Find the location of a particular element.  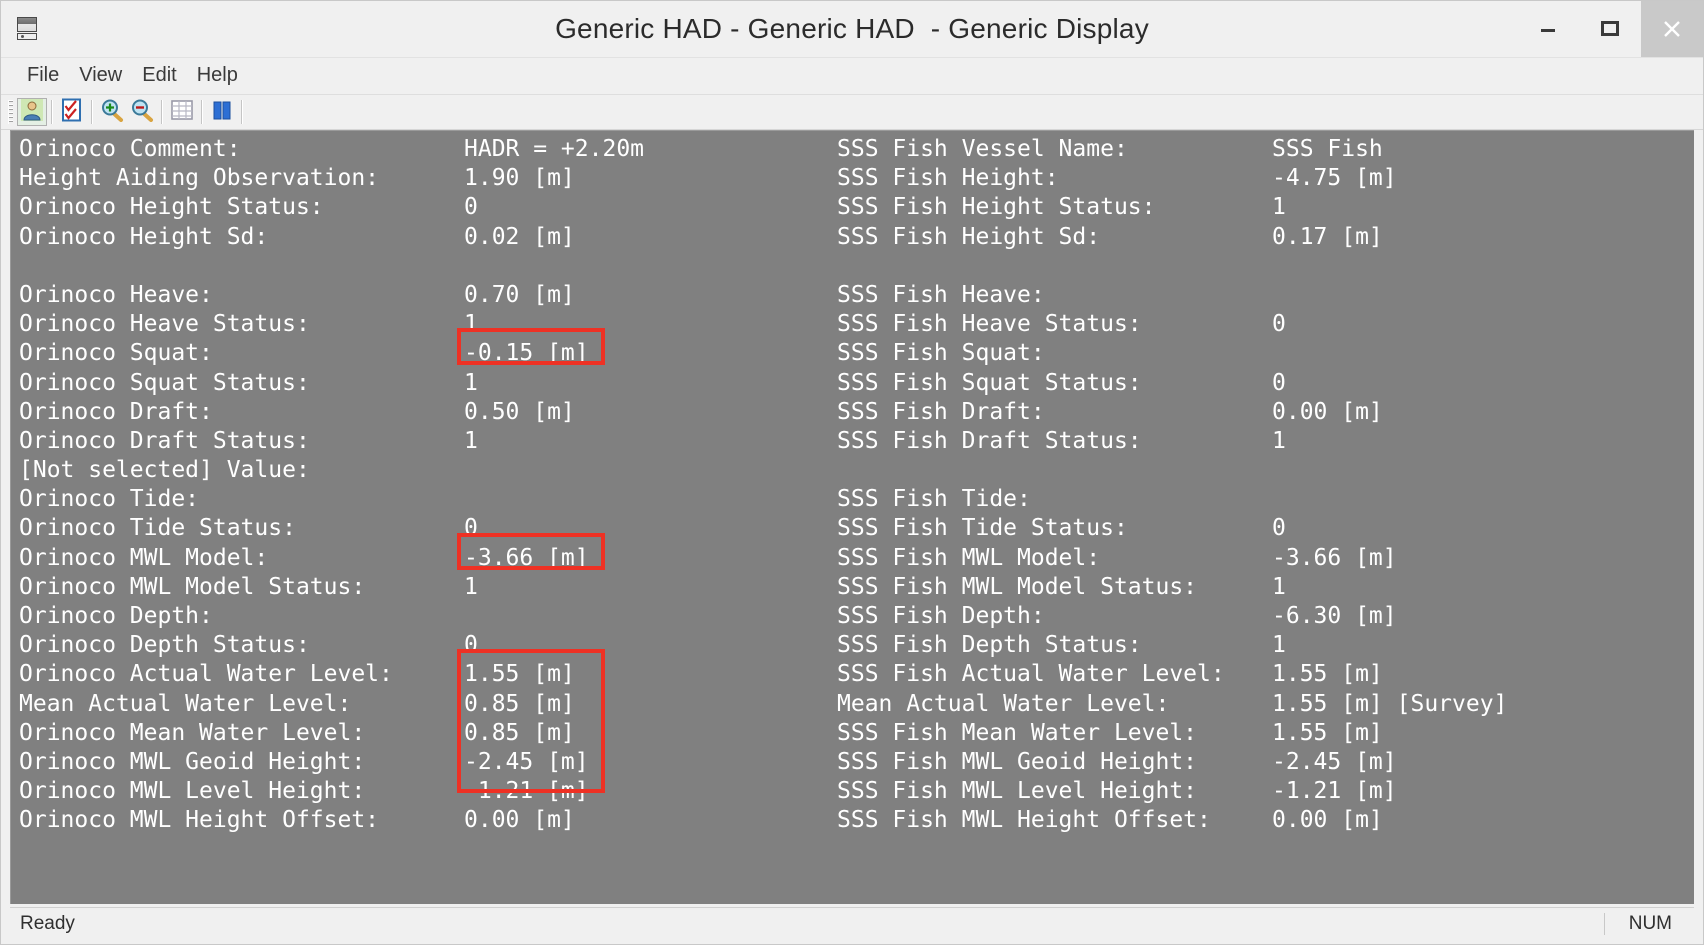

data-row-label: SSS Fish MWL Level Height: is located at coordinates (1017, 791).